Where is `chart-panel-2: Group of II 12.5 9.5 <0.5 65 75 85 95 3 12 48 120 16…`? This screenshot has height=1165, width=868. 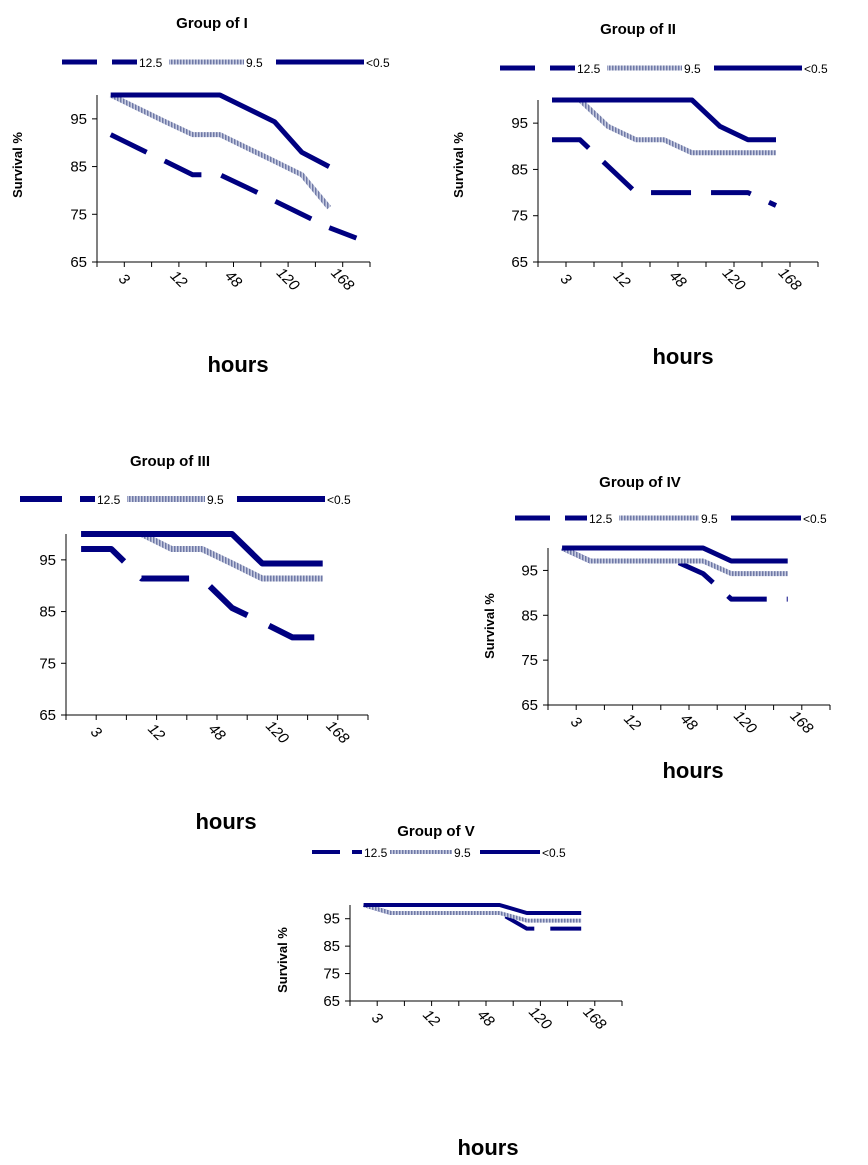 chart-panel-2: Group of II 12.5 9.5 <0.5 65 75 85 95 3 12 48 120 16… is located at coordinates (639, 195).